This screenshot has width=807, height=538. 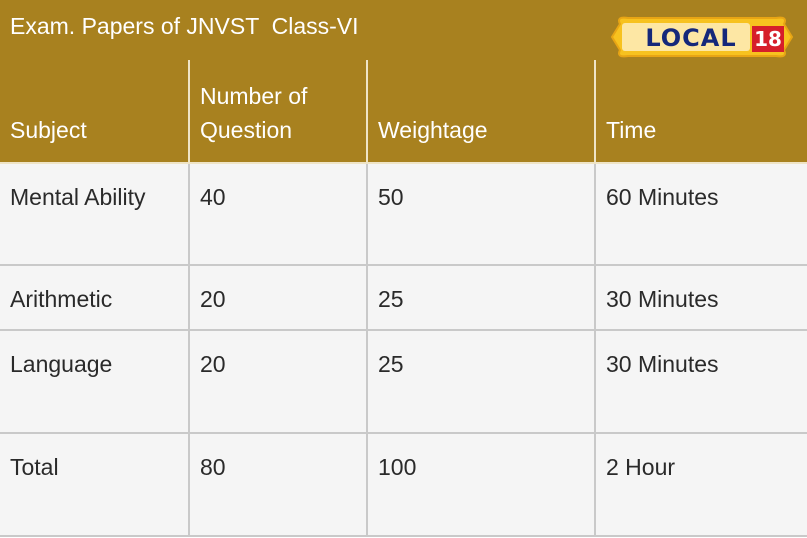 What do you see at coordinates (95, 112) in the screenshot?
I see `header-subject: Subject` at bounding box center [95, 112].